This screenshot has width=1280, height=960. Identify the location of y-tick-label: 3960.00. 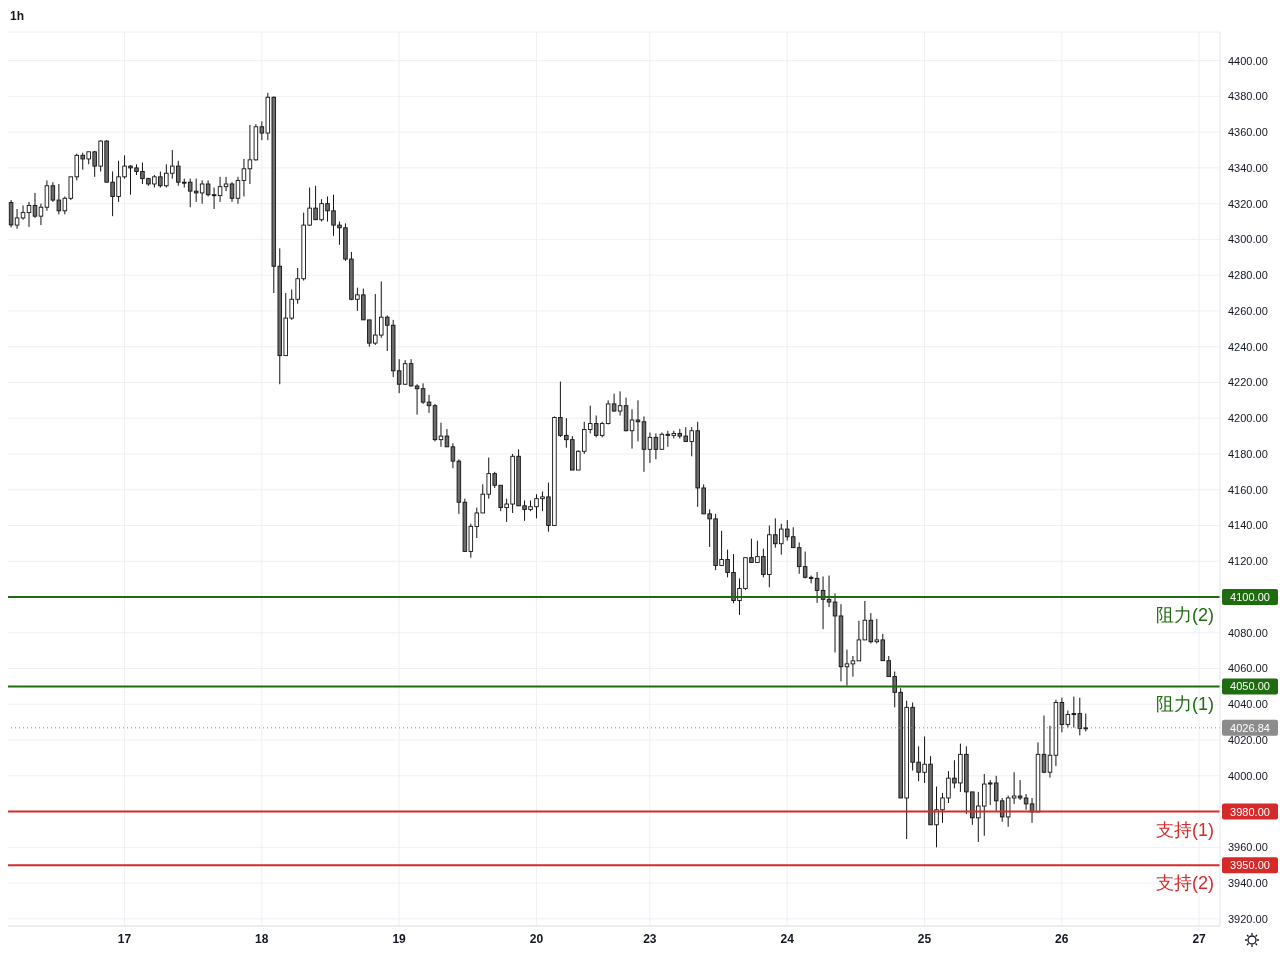
(1248, 847).